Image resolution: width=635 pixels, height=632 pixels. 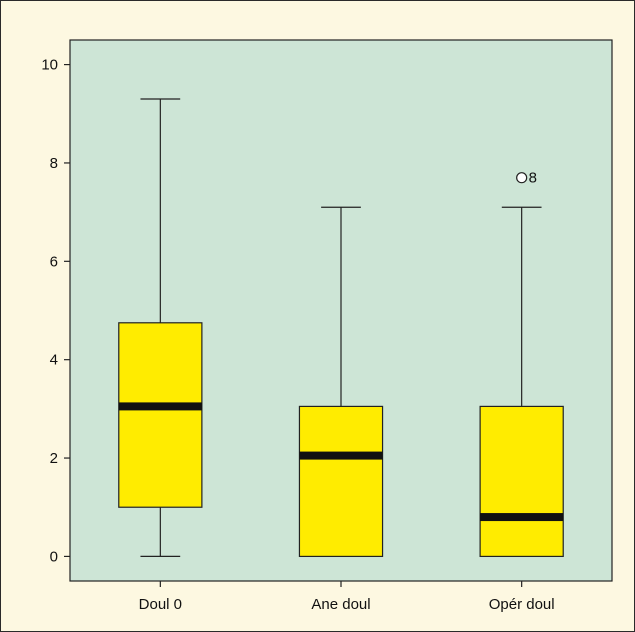 I want to click on y-tick-label: 4, so click(x=54, y=360).